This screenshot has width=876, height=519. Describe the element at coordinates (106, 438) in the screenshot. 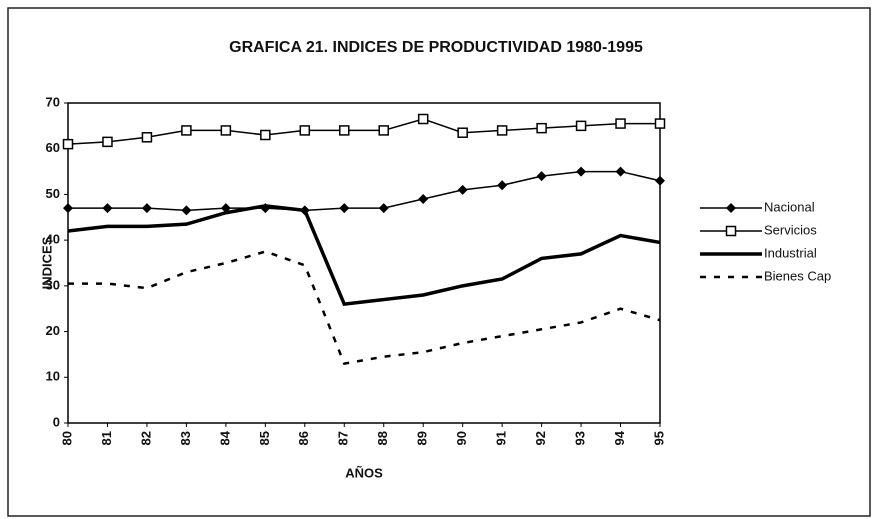

I see `x-tick-label: 81` at that location.